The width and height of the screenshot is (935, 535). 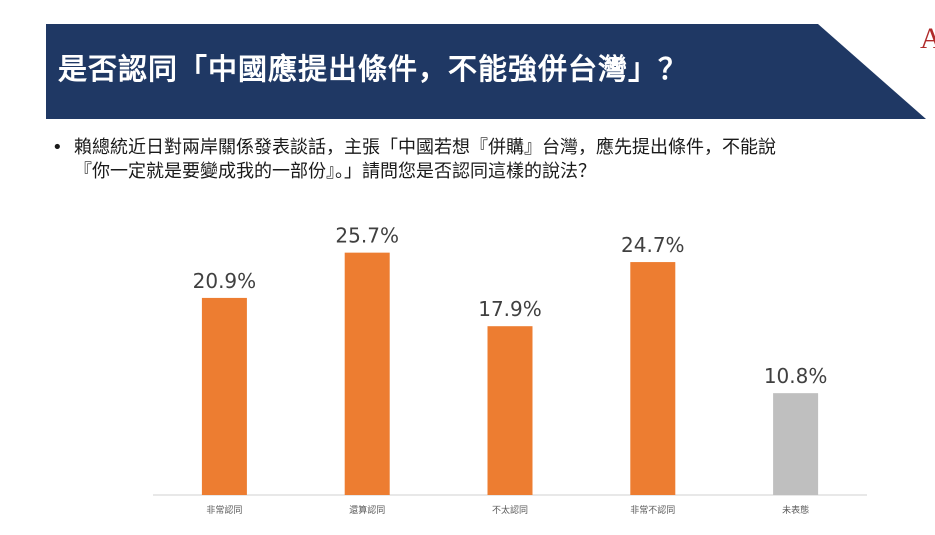 I want to click on category-label-3: 不太認同, so click(x=510, y=510).